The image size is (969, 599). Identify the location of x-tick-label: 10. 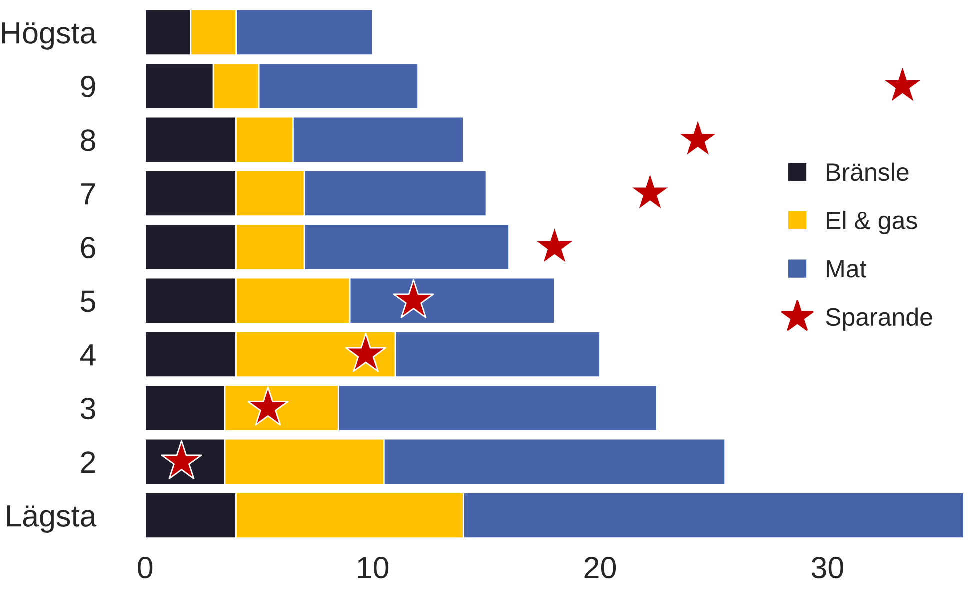
(373, 568).